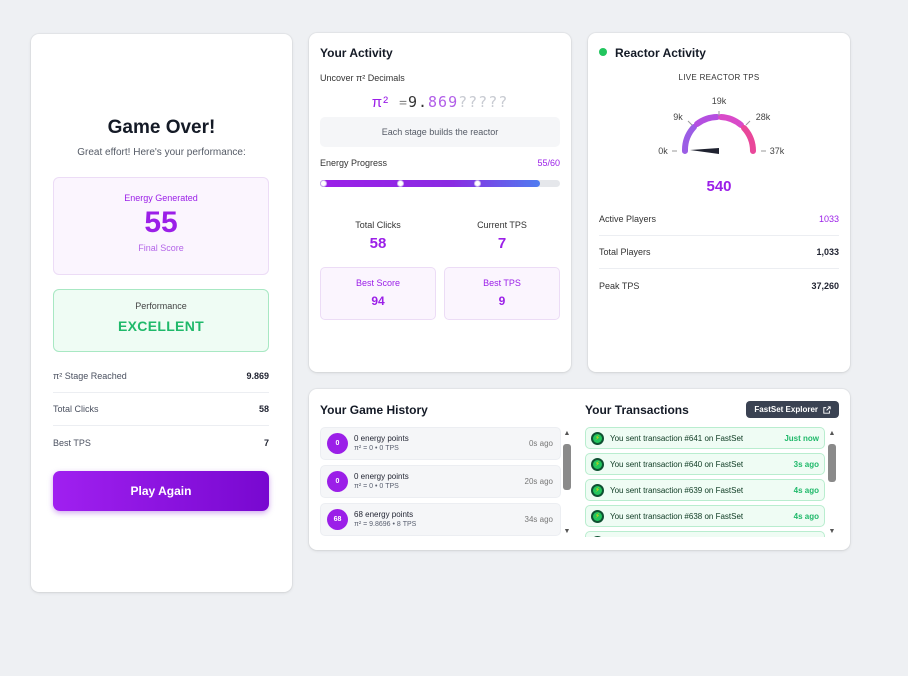 The height and width of the screenshot is (676, 908). What do you see at coordinates (263, 409) in the screenshot?
I see `stat-value: 58` at bounding box center [263, 409].